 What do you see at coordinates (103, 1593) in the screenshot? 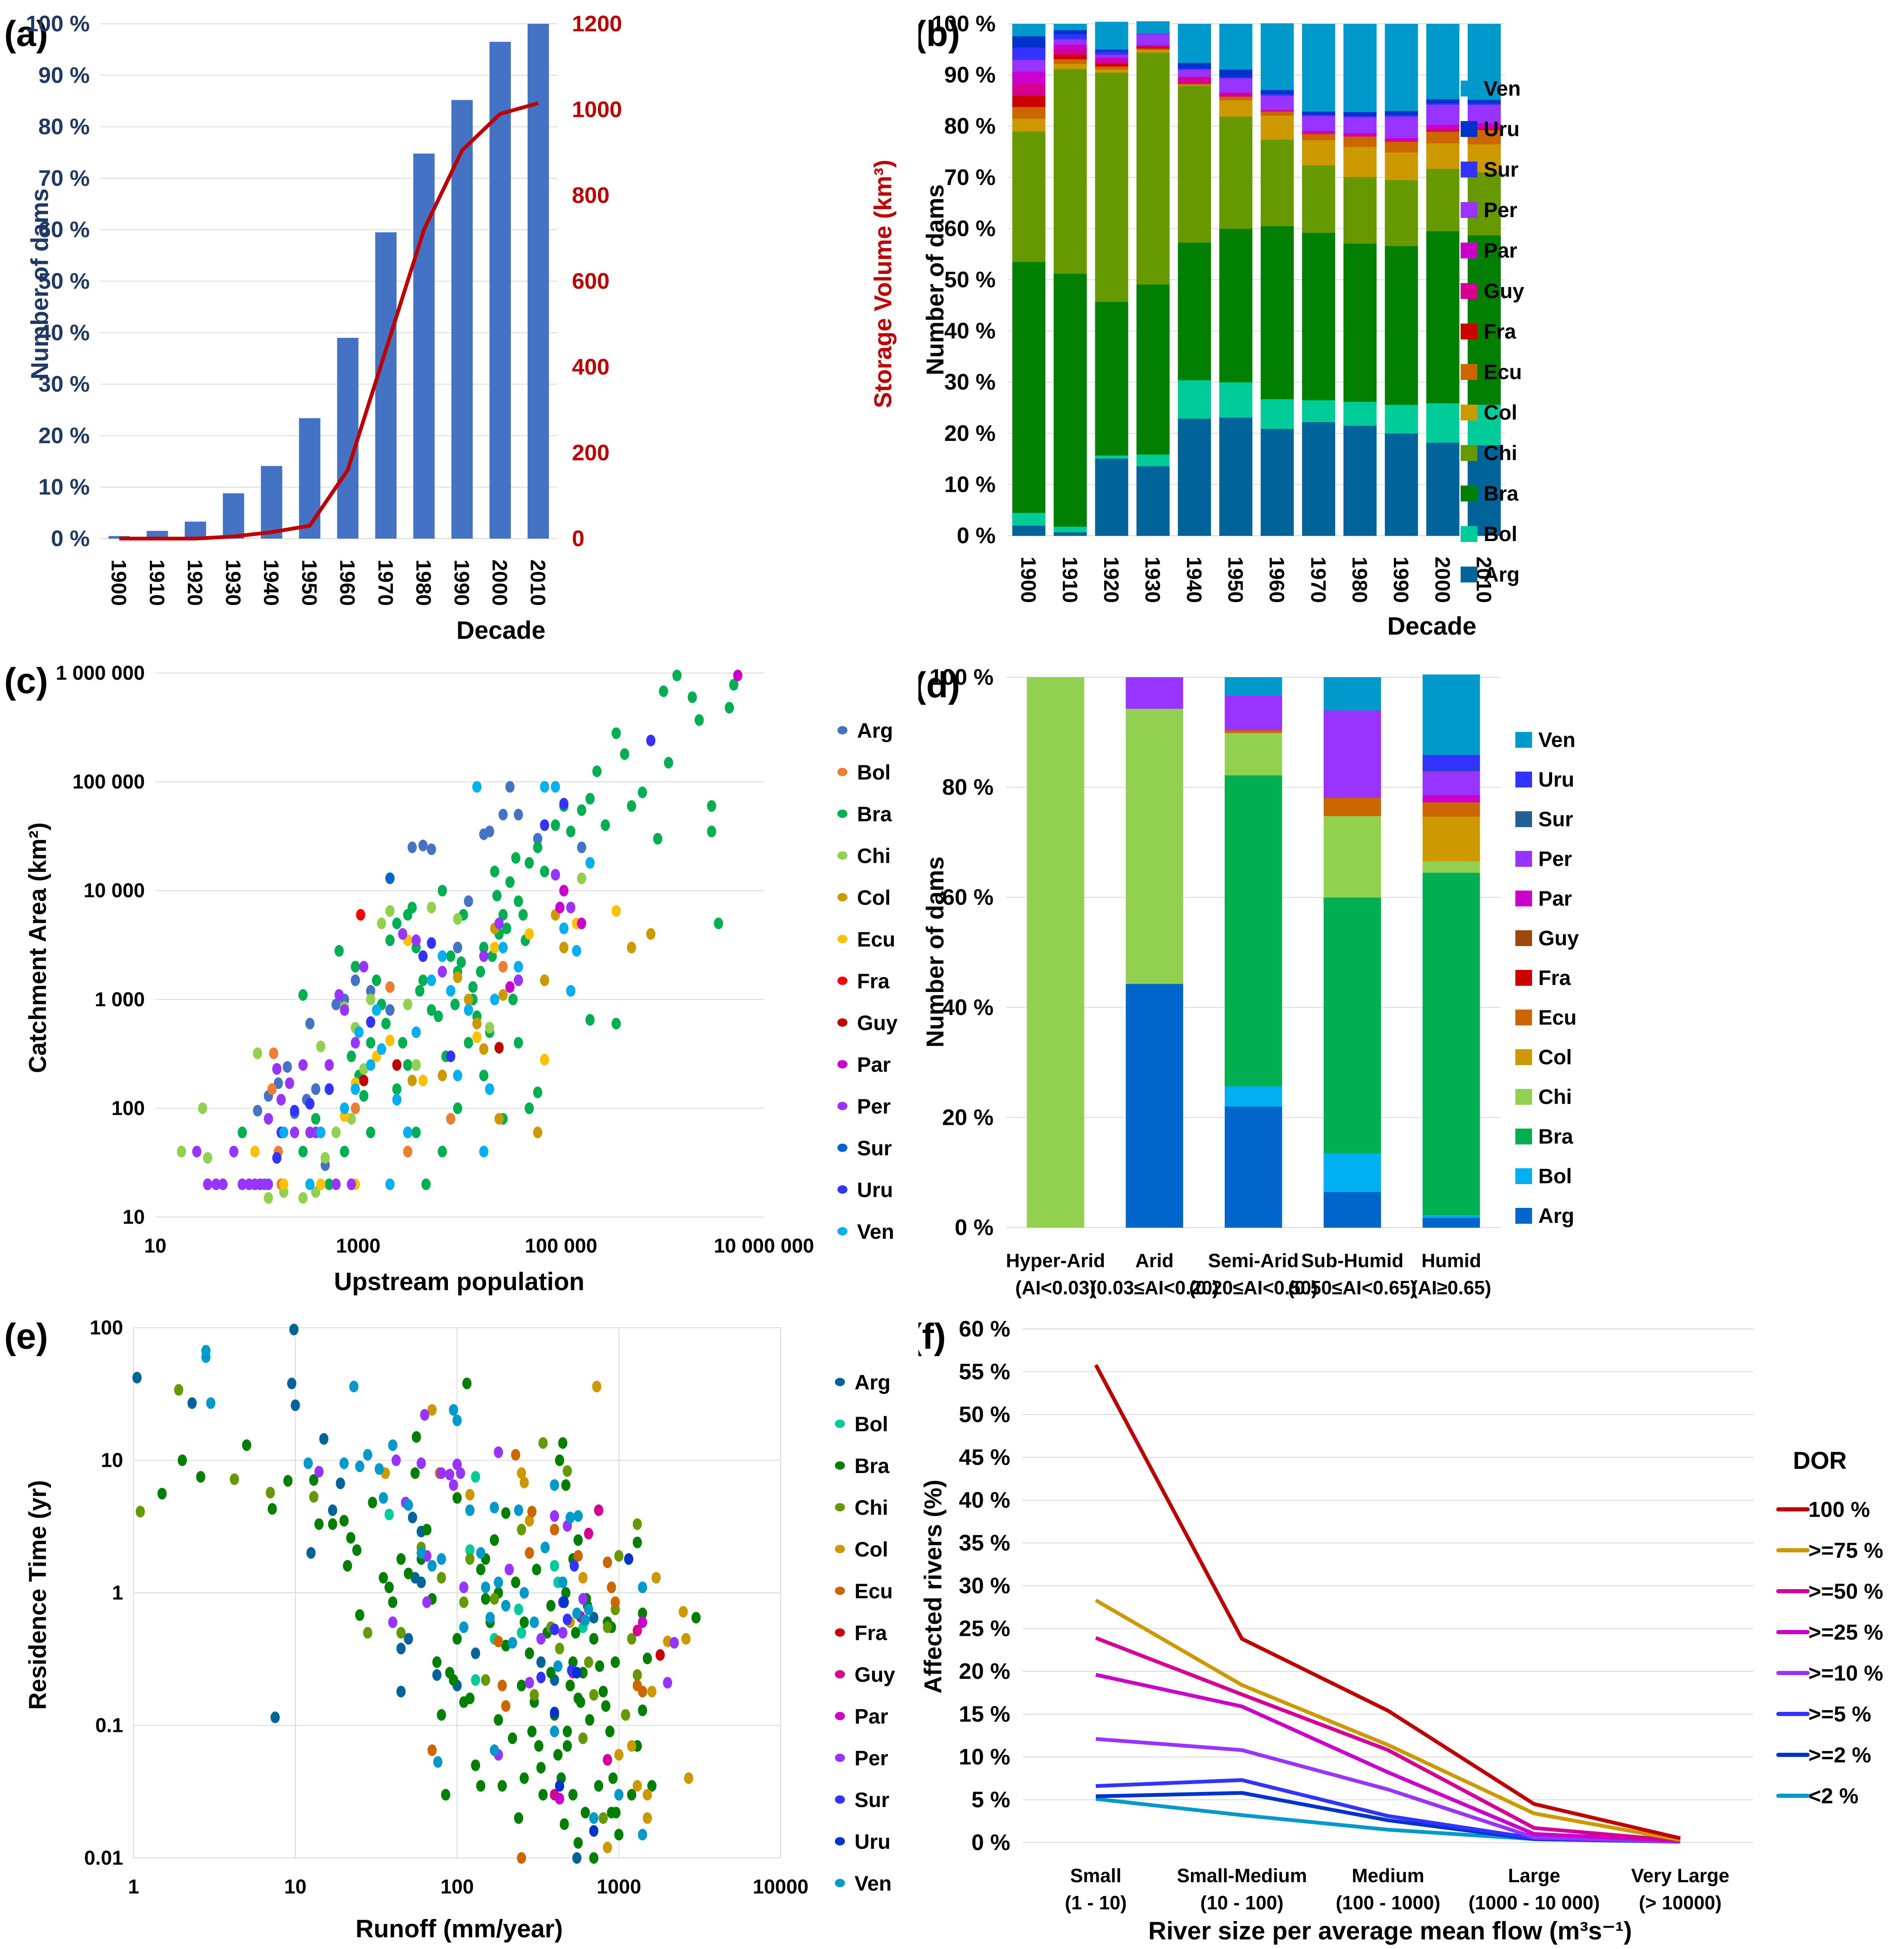
I see `panel-e-y-ticks: 0.01 0.1 1 10 100` at bounding box center [103, 1593].